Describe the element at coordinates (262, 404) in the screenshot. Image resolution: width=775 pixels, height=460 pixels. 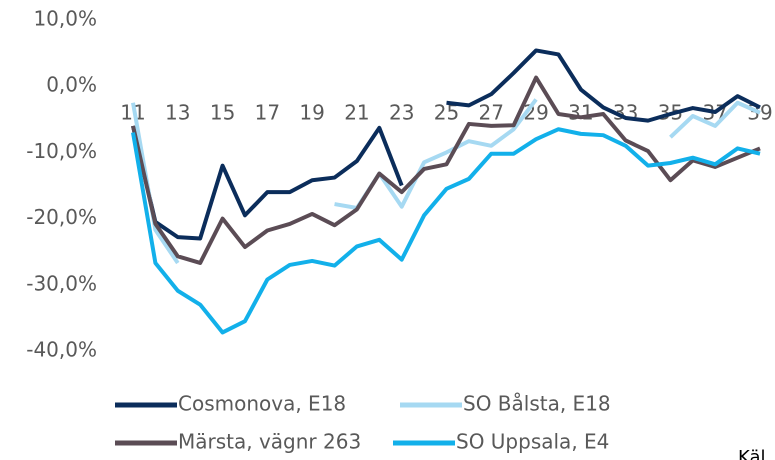
I see `legend-label: Cosmonova, E18` at that location.